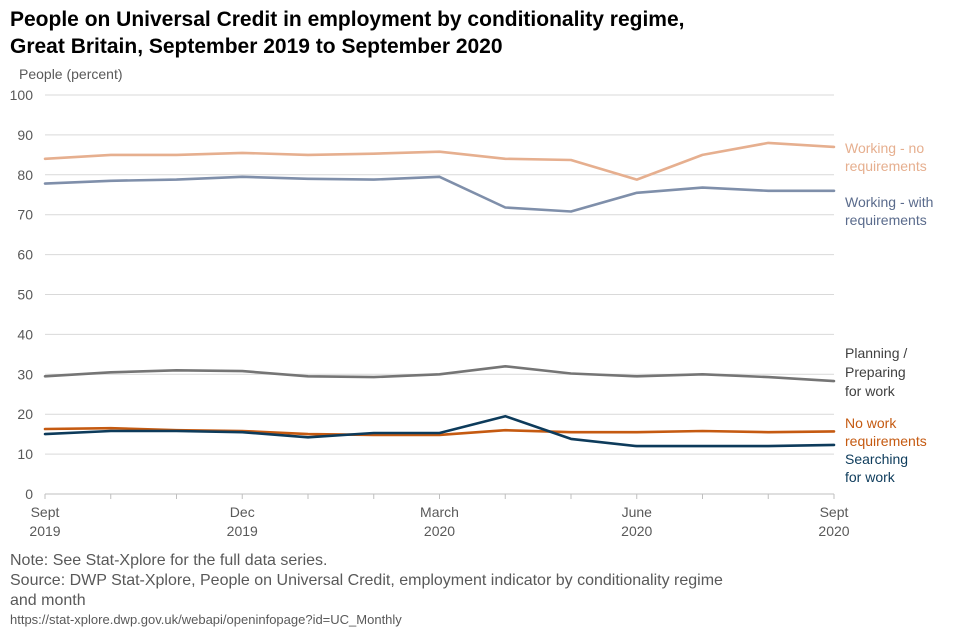 This screenshot has height=640, width=960. I want to click on series-label-working-with-req: Working - with requirements, so click(889, 211).